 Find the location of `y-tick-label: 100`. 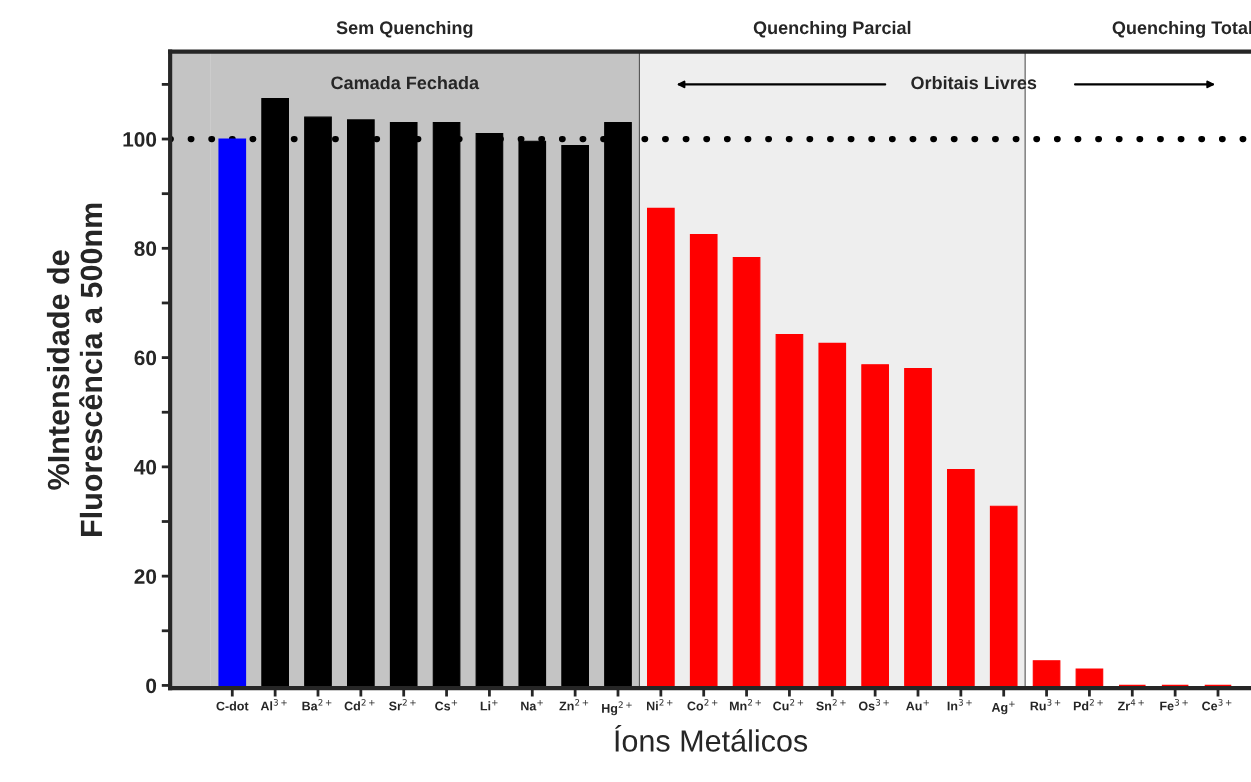

y-tick-label: 100 is located at coordinates (140, 139).